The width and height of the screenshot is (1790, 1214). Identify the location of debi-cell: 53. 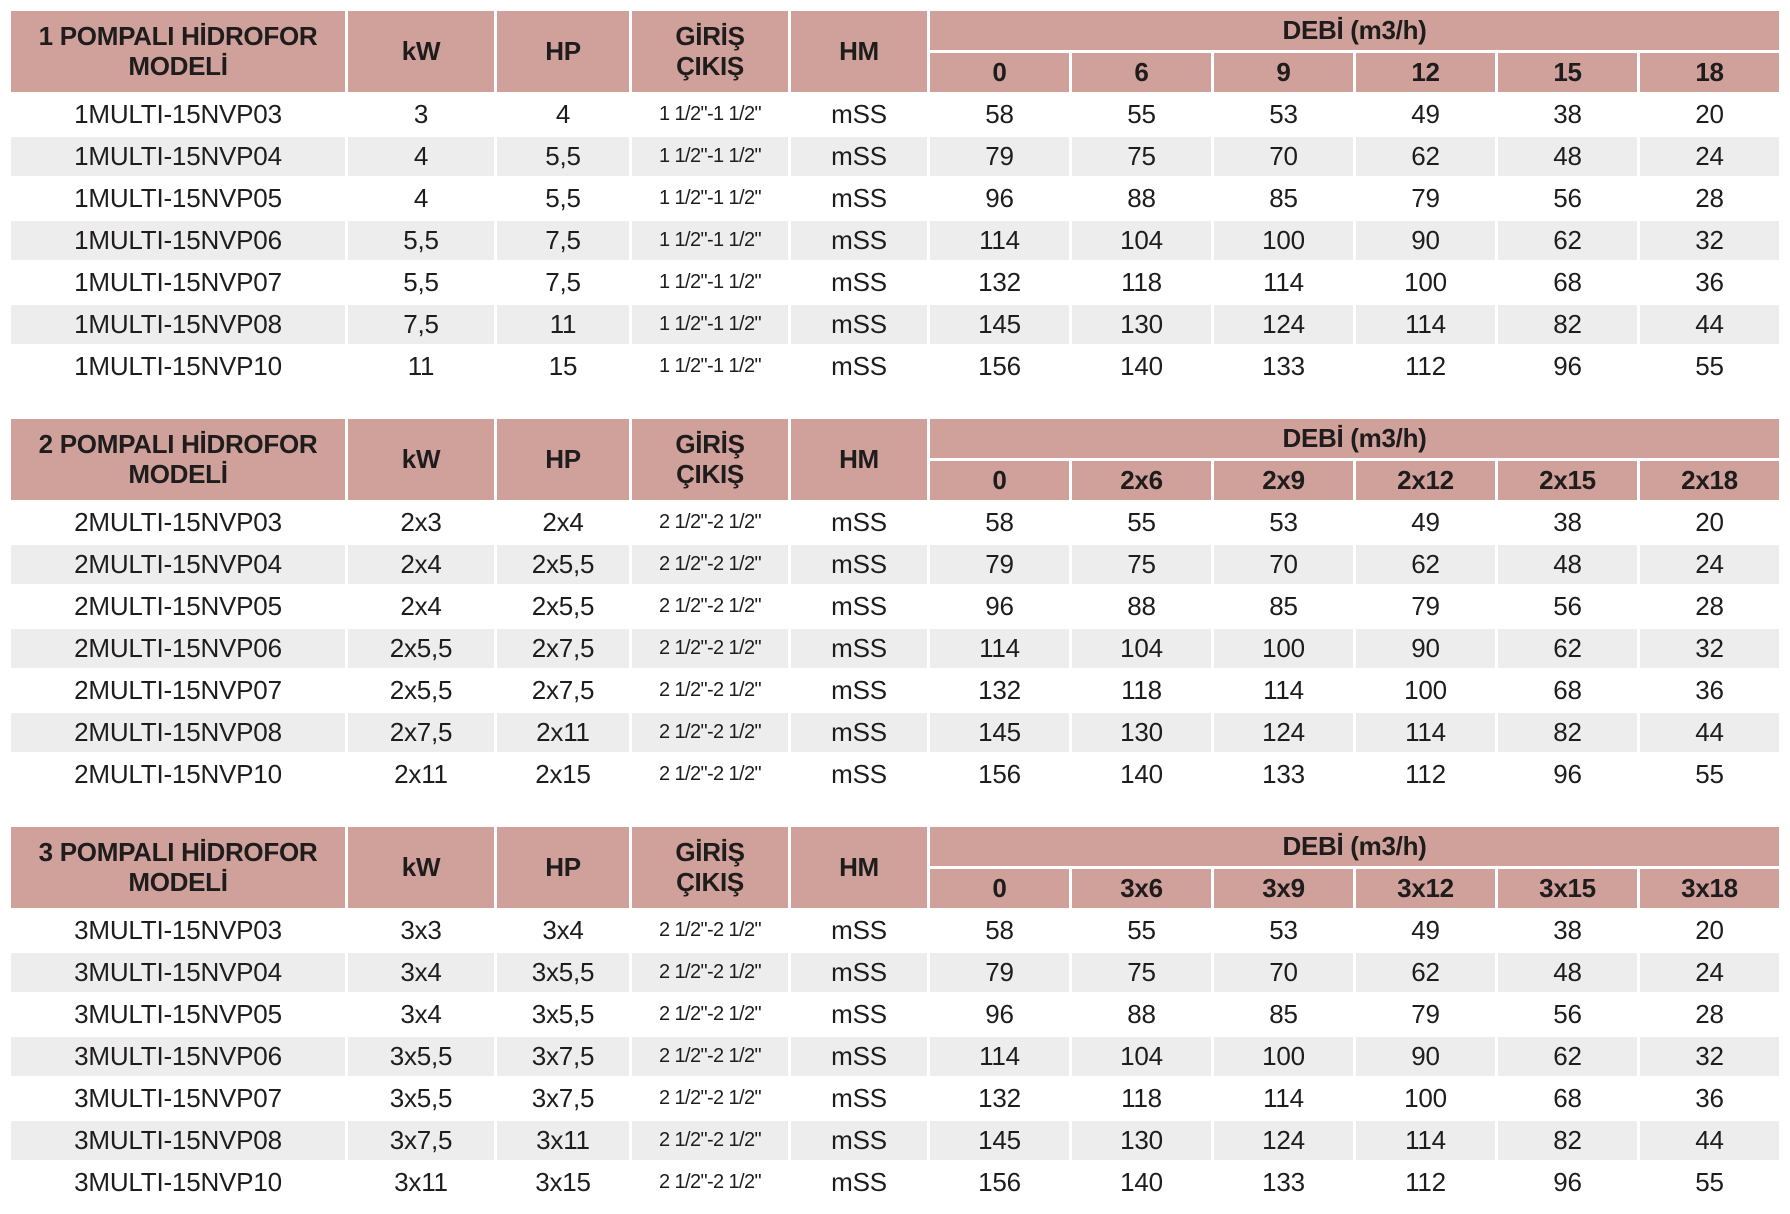
(1283, 930).